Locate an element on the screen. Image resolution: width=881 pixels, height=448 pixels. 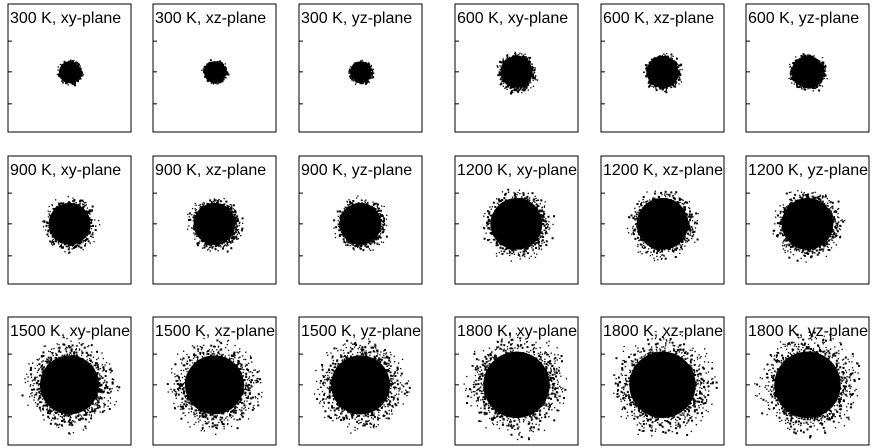
panel-300k-xz: 300 K, xz-plane is located at coordinates (214, 68).